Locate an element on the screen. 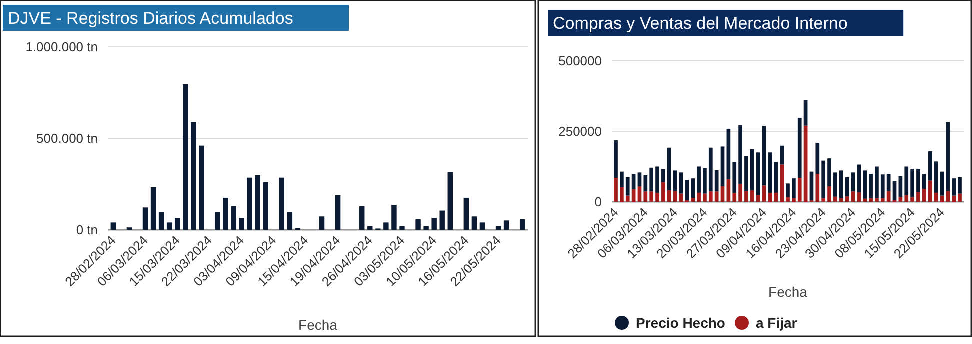  chart-title: Compras y Ventas del Mercado Interno is located at coordinates (700, 23).